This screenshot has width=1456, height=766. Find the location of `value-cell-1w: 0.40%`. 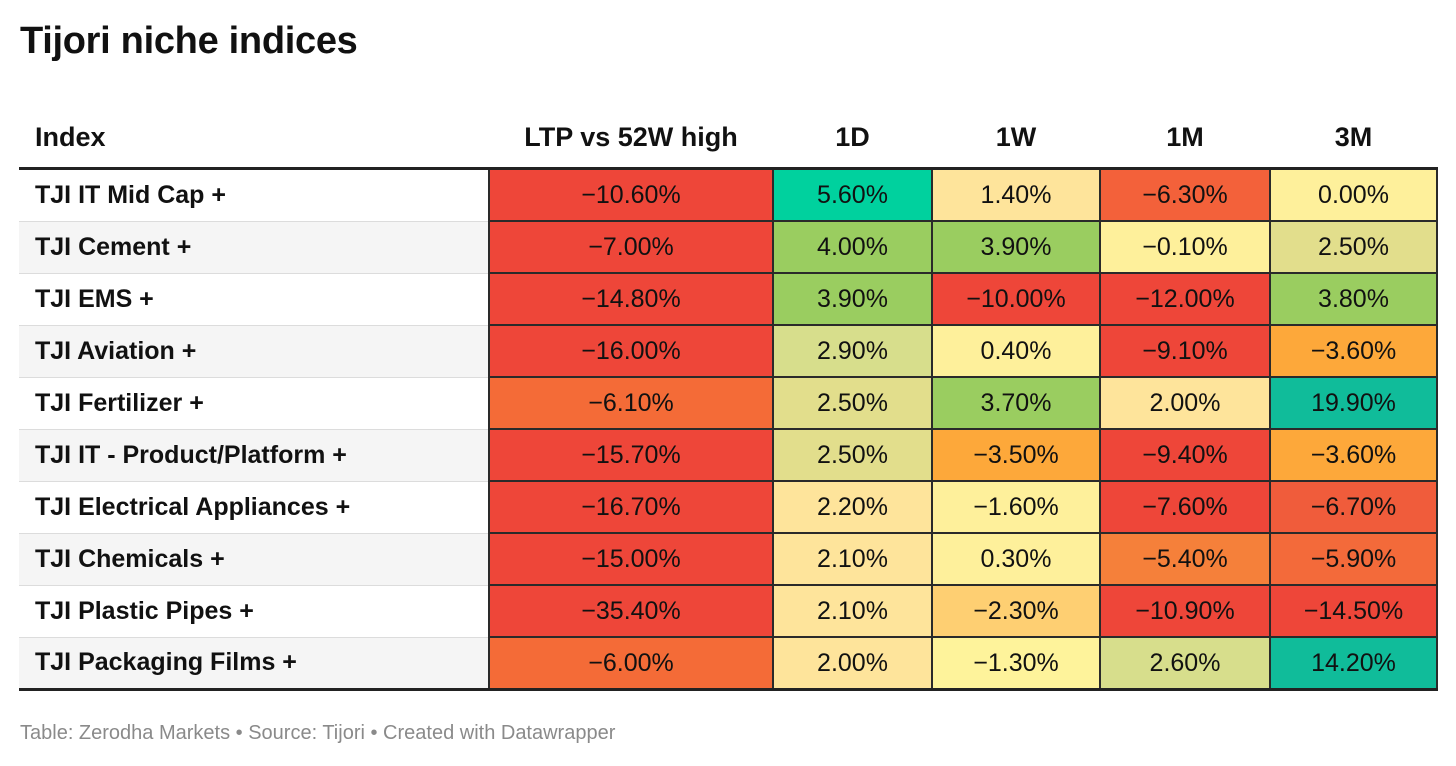

value-cell-1w: 0.40% is located at coordinates (1016, 351).